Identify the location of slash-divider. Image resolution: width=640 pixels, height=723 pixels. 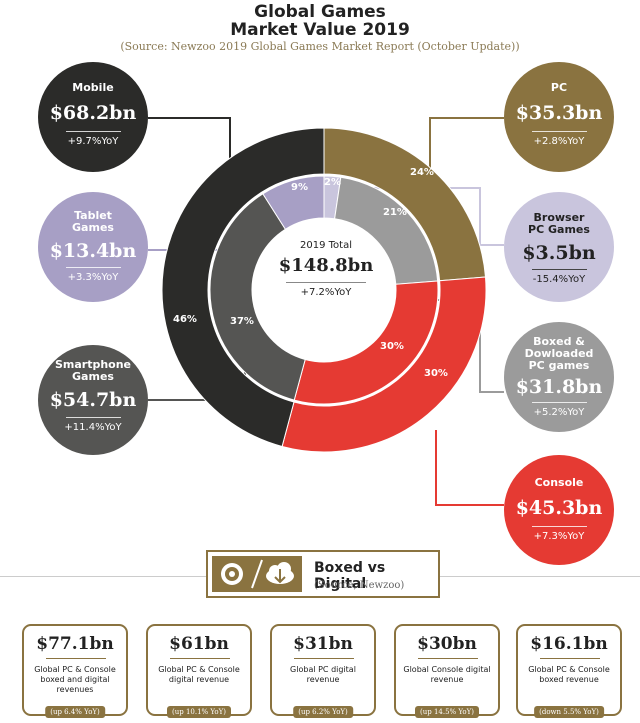
(257, 574).